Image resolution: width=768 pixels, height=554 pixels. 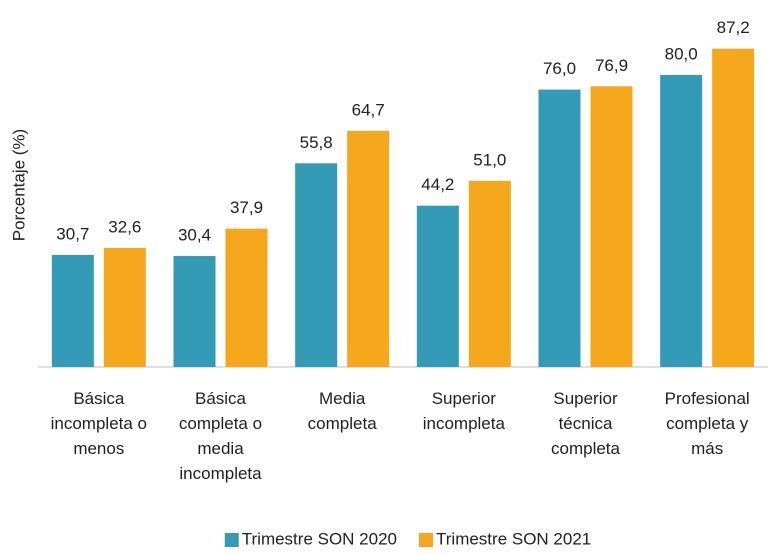 I want to click on data-label: 76,9, so click(x=611, y=65).